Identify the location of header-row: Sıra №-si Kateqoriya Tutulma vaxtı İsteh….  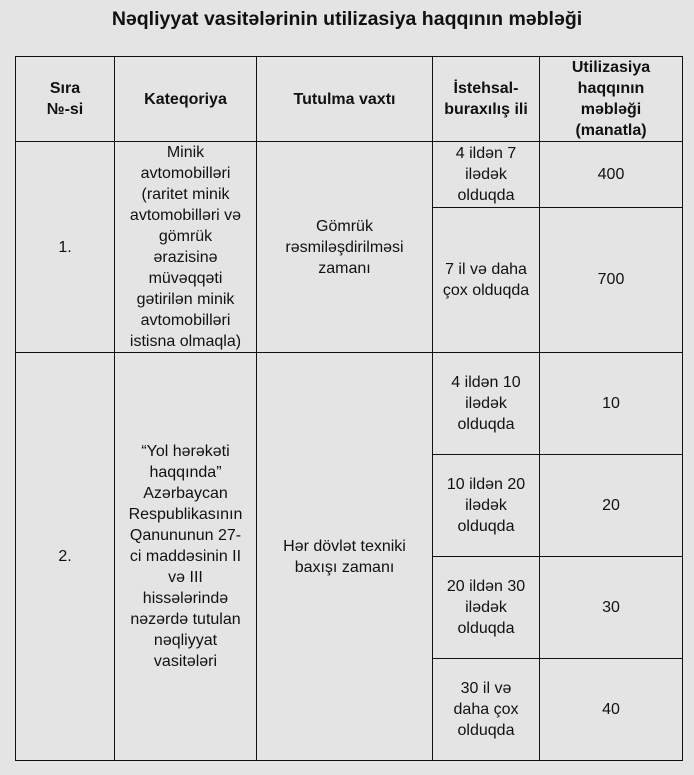
(349, 99).